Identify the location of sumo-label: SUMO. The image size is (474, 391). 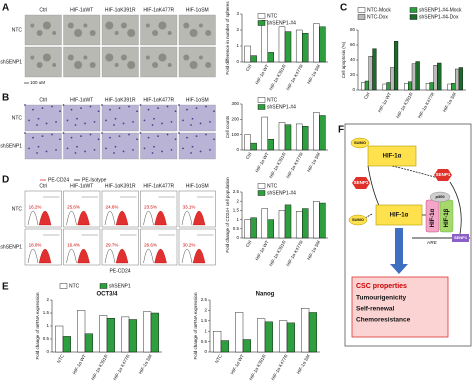
(358, 219).